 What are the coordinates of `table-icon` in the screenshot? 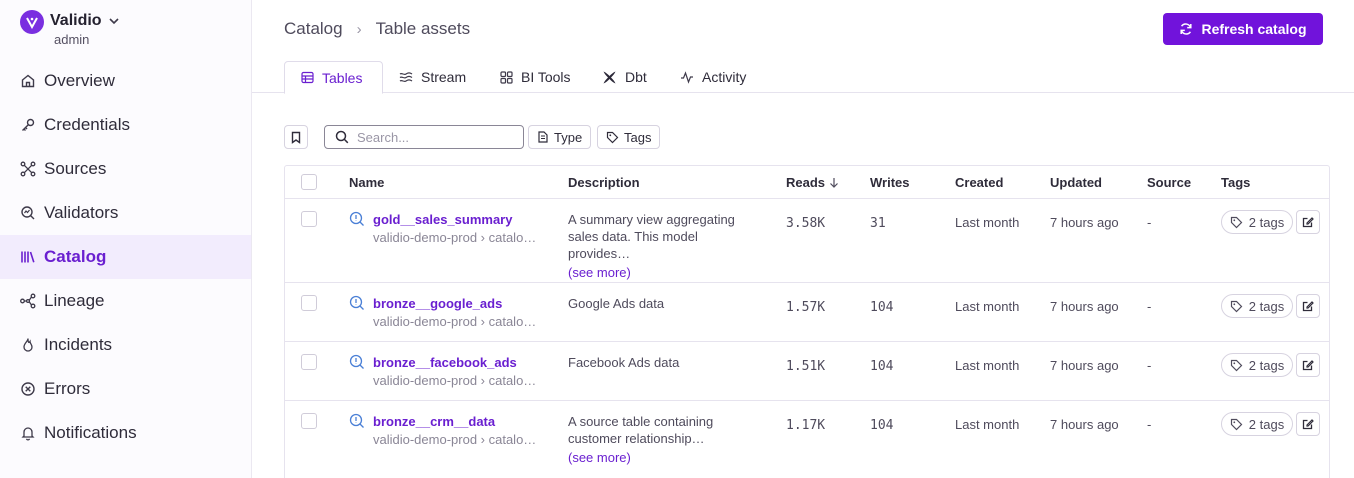 It's located at (307, 77).